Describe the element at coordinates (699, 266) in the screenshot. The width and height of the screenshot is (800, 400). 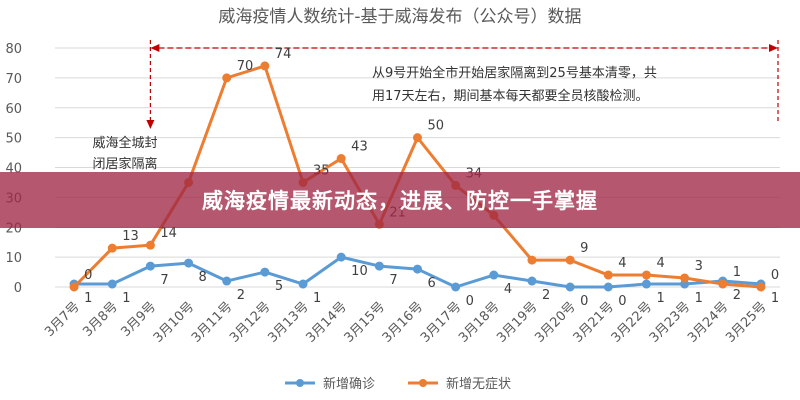
I see `data-label: 3` at that location.